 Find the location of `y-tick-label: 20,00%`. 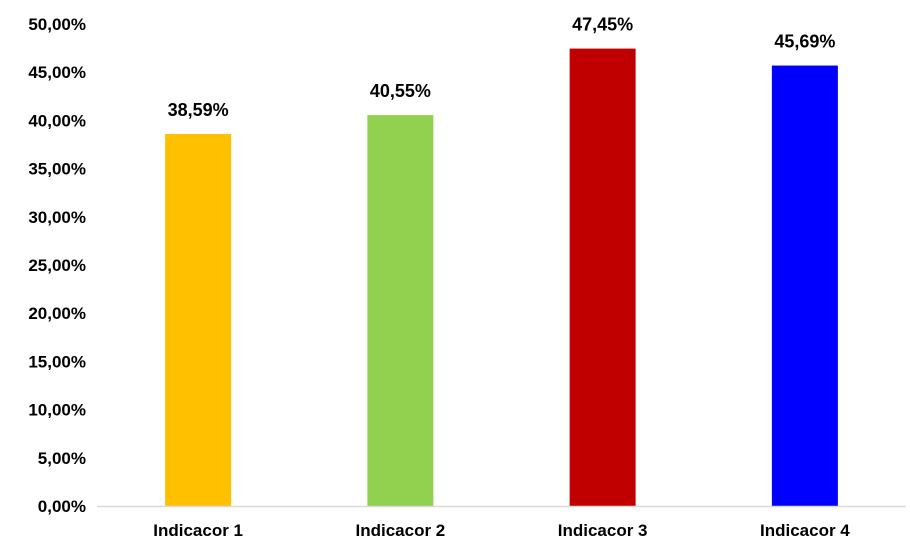

y-tick-label: 20,00% is located at coordinates (57, 313).